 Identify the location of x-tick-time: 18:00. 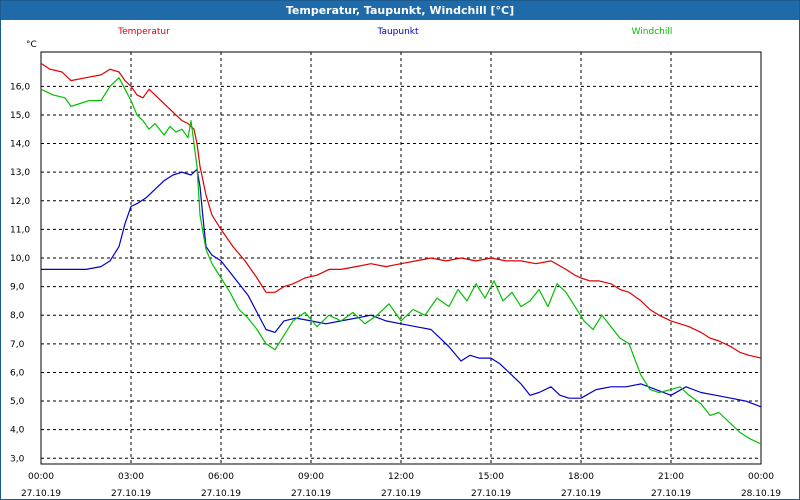
(581, 477).